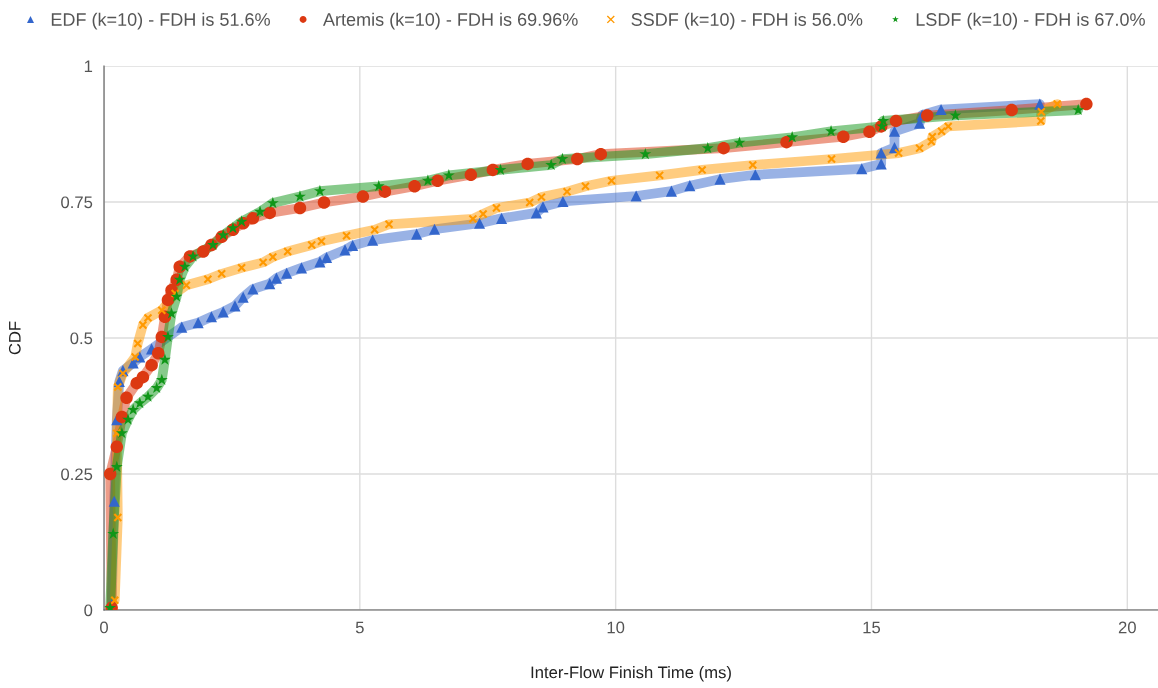  Describe the element at coordinates (88, 610) in the screenshot. I see `y-tick-label: 0` at that location.